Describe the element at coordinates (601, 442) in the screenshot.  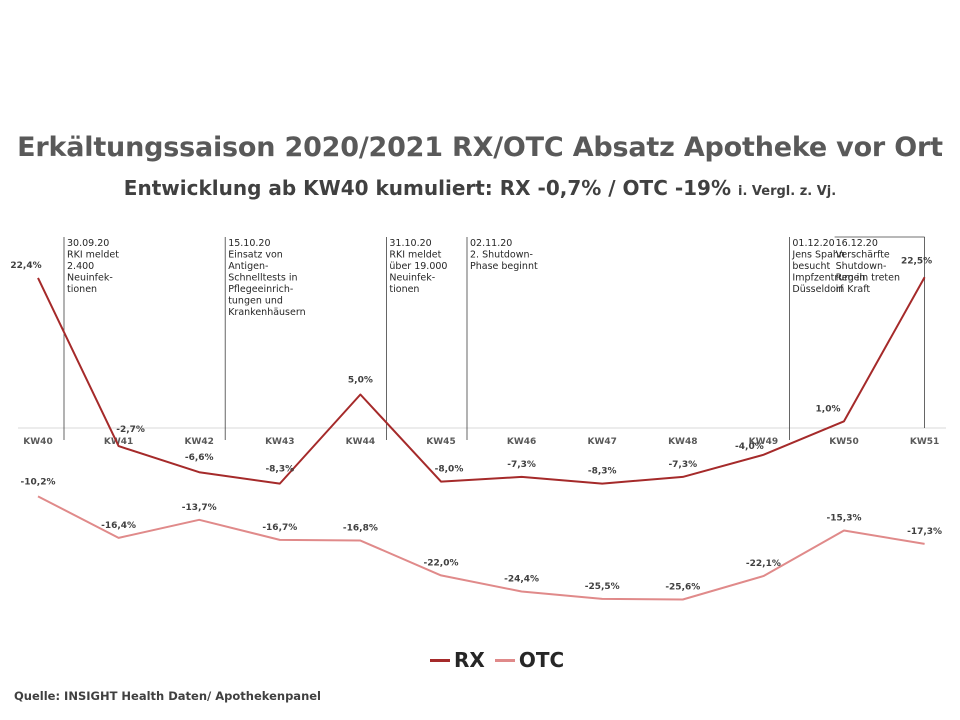
I see `x-tick-label: KW47` at that location.